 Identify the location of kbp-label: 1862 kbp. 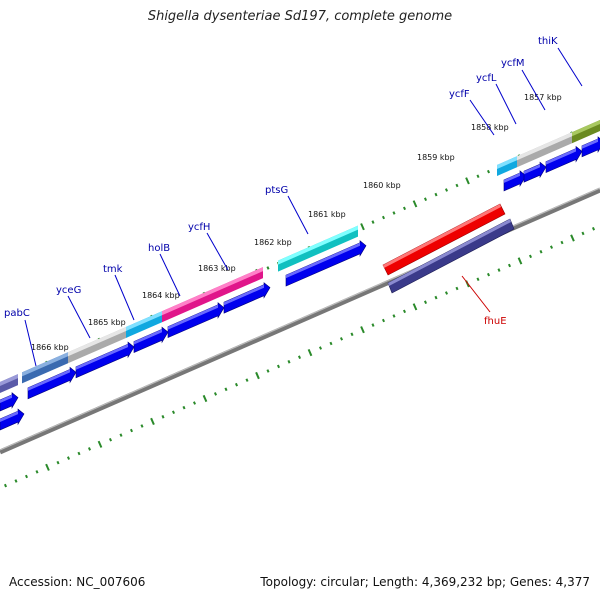
(273, 242).